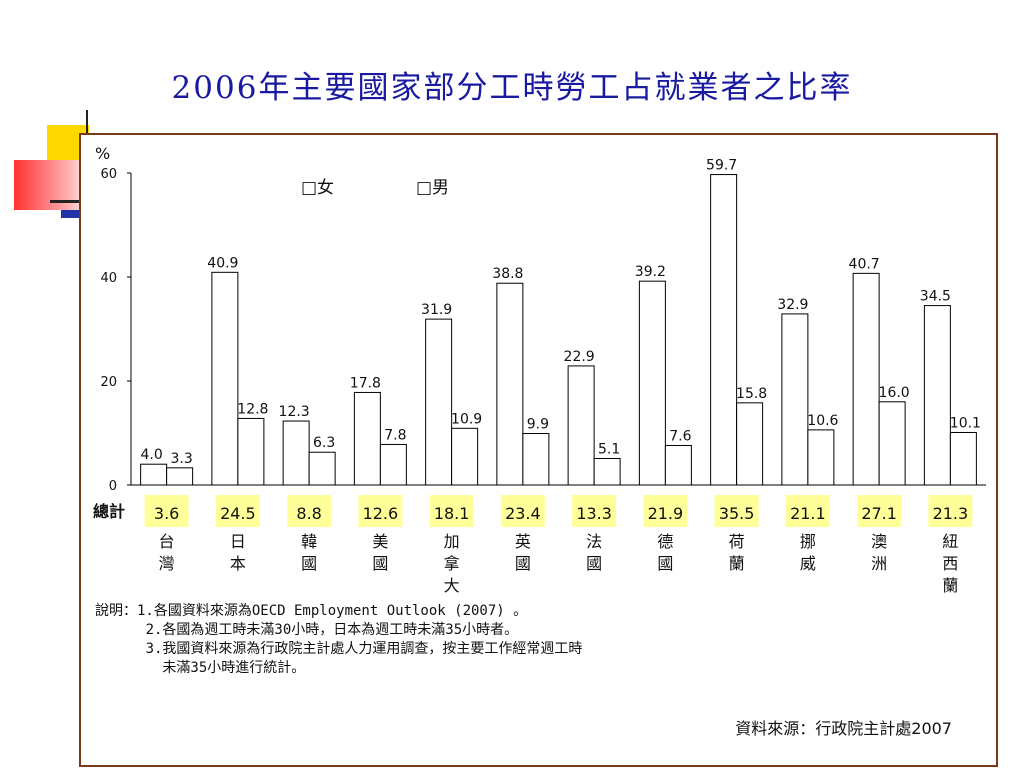 The image size is (1024, 768). Describe the element at coordinates (965, 423) in the screenshot. I see `data-label-male-11: 10.1` at that location.